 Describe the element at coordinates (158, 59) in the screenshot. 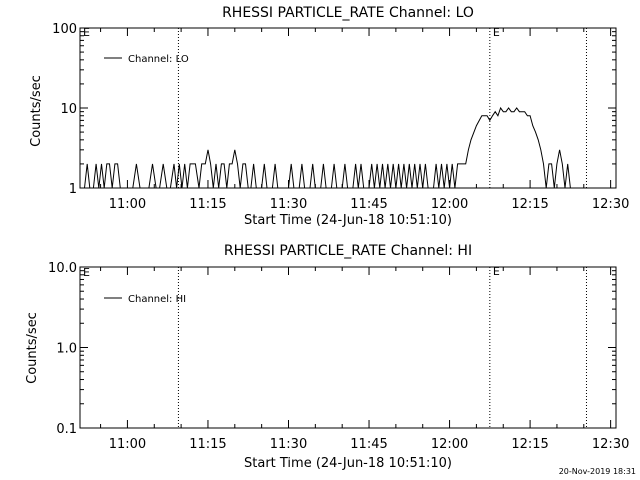

I see `legend-entry: Channel: LO` at that location.